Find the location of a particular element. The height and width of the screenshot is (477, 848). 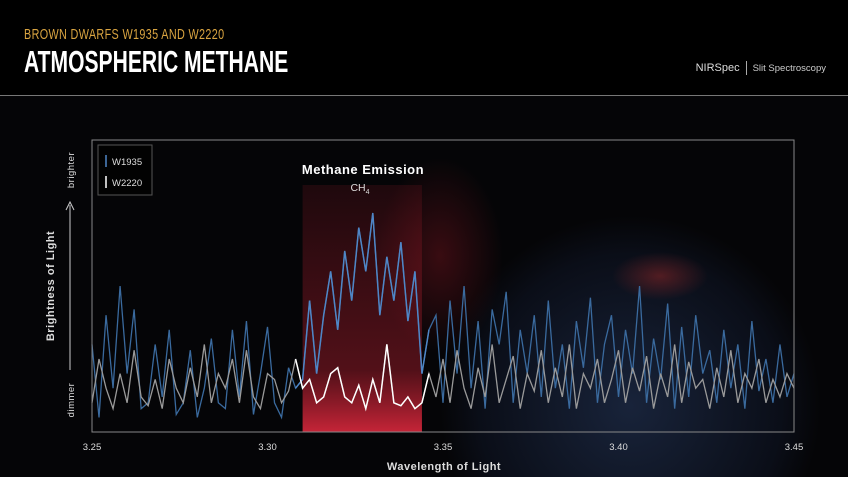

x-tick-label: 3.35 is located at coordinates (443, 447).